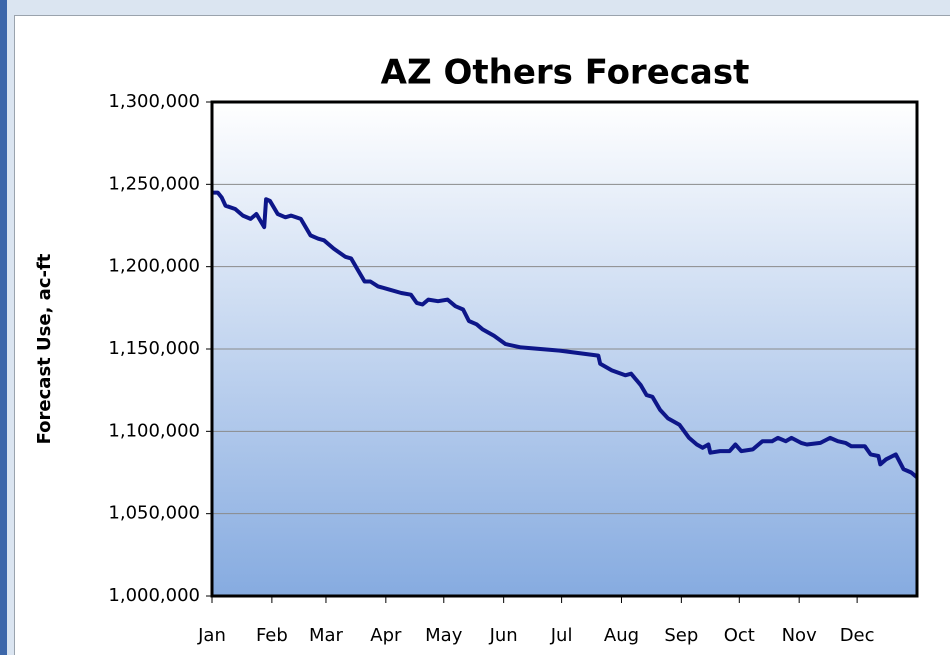  What do you see at coordinates (386, 635) in the screenshot?
I see `x-tick-label: Apr` at bounding box center [386, 635].